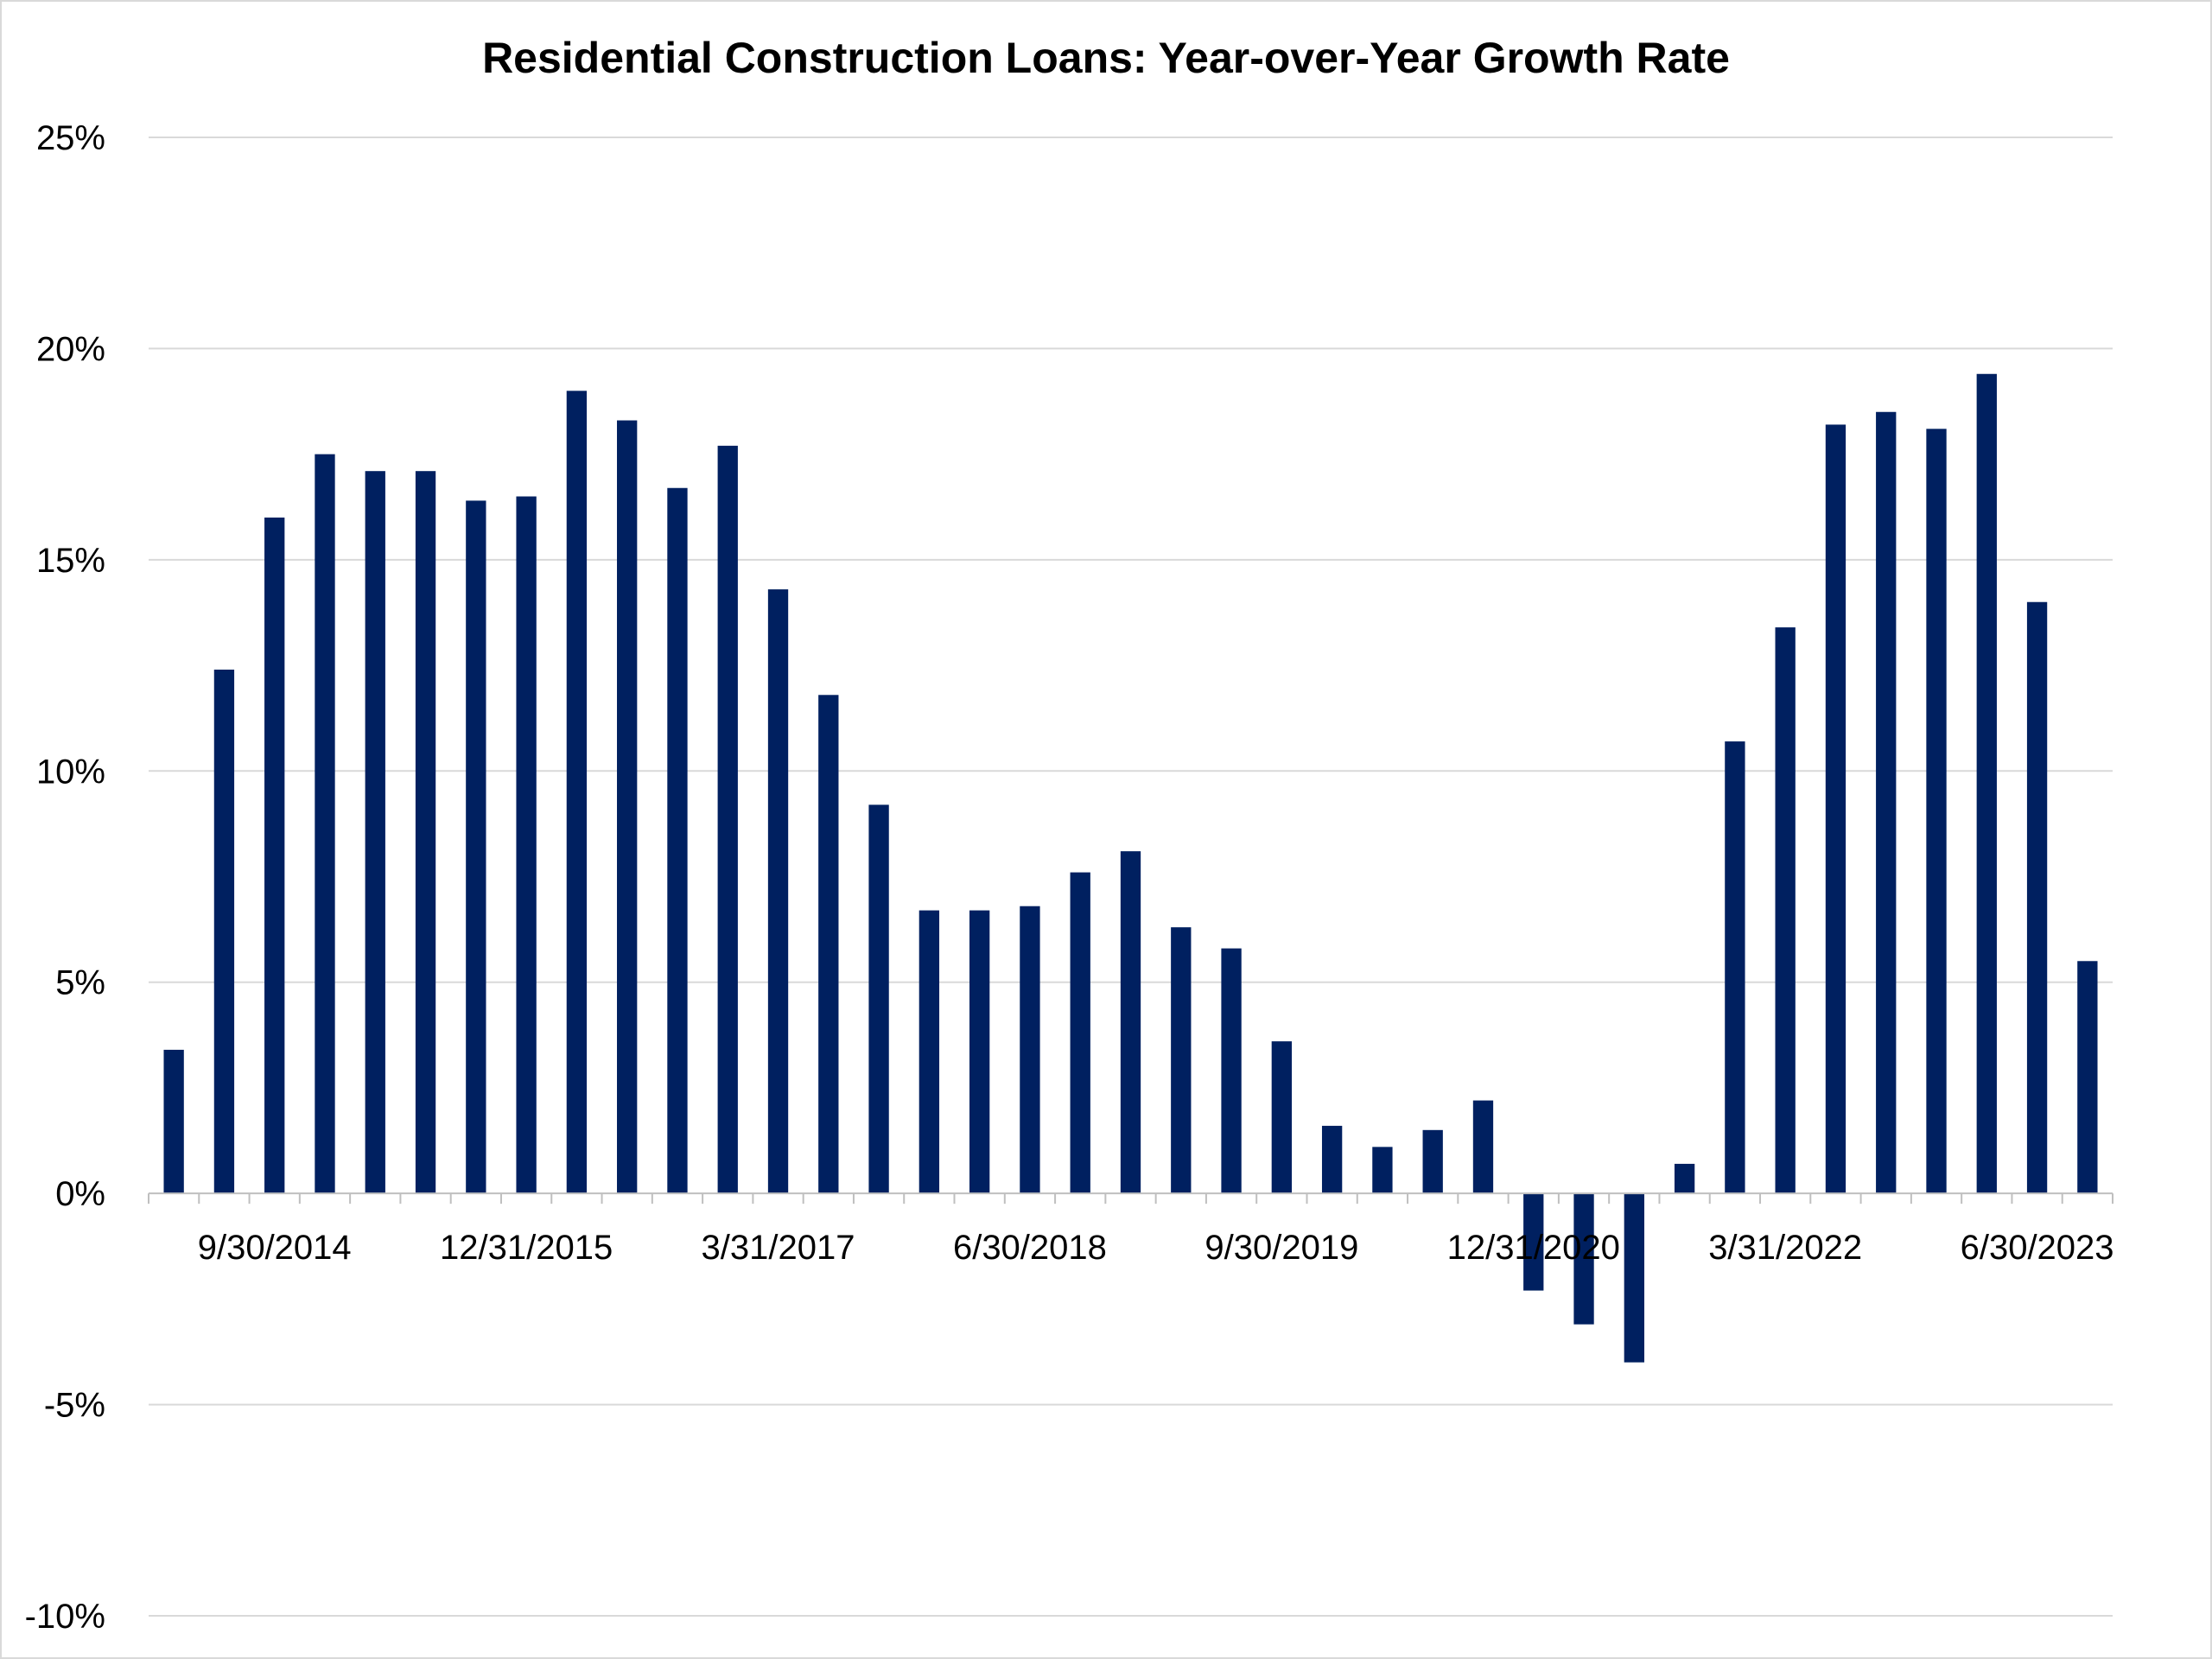 This screenshot has height=1659, width=2212. I want to click on x-tick-label: 12/31/2020, so click(1533, 1248).